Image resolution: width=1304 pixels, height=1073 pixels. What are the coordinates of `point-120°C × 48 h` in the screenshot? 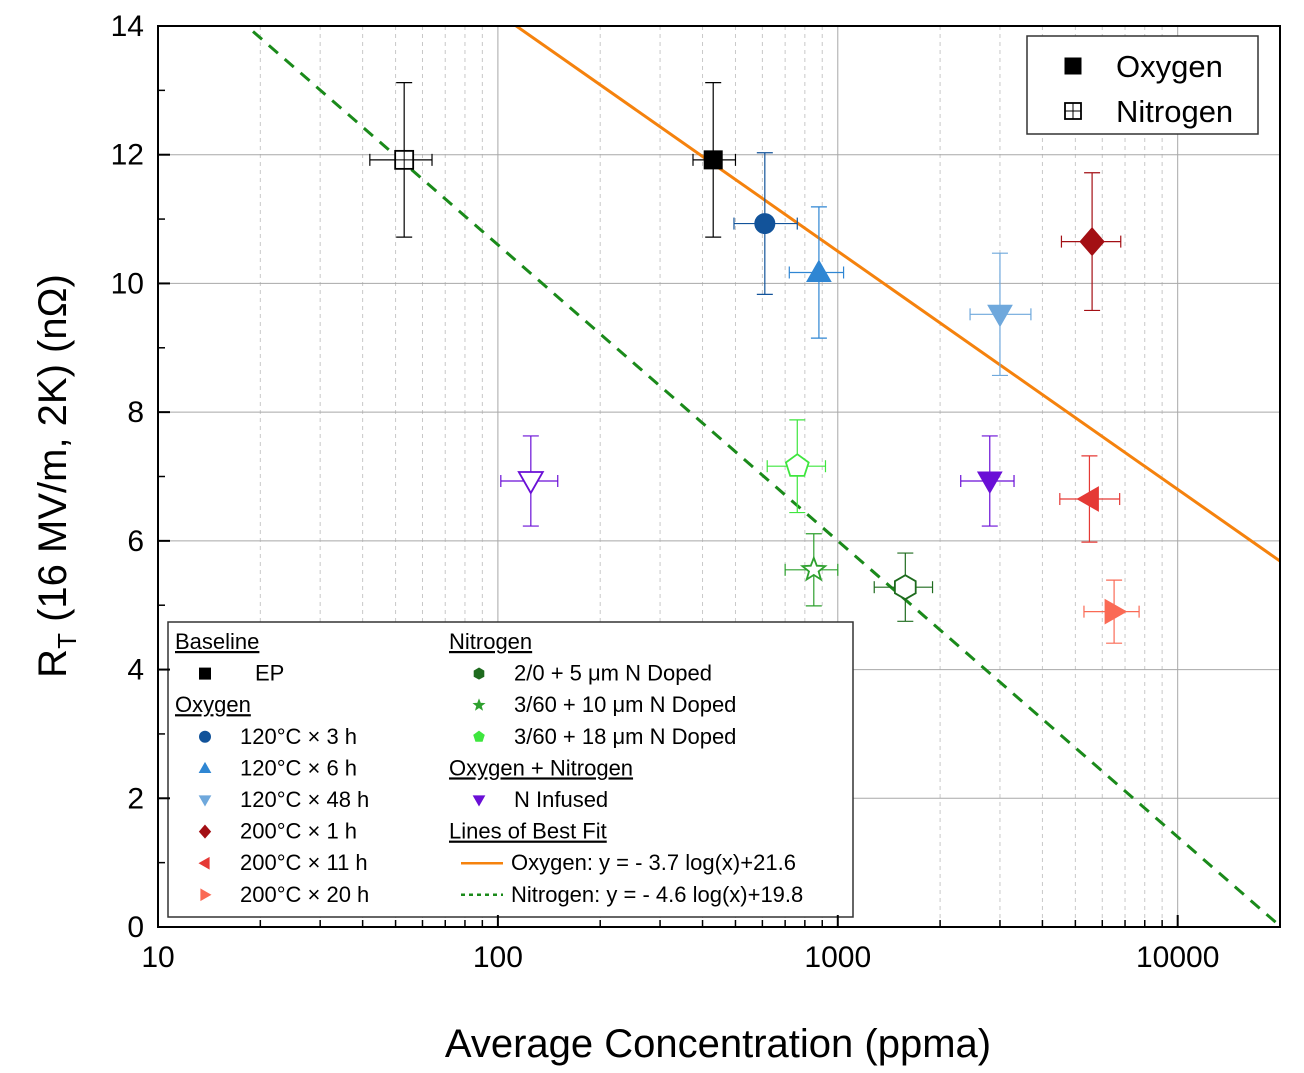 It's located at (1000, 316).